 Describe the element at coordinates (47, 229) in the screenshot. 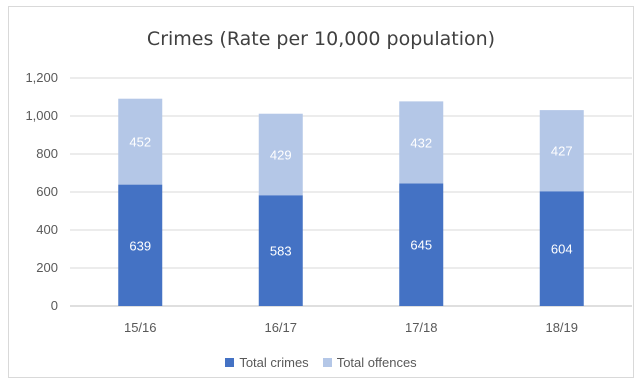

I see `y-tick-label: 400` at that location.